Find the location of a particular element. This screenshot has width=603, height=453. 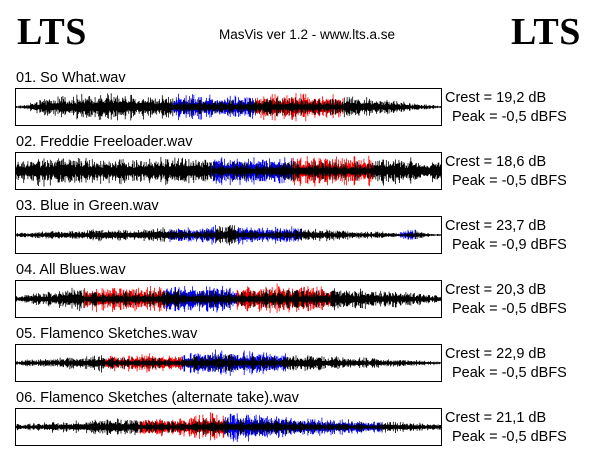

track-title: 02. Freddie Freeloader.wav is located at coordinates (104, 142).